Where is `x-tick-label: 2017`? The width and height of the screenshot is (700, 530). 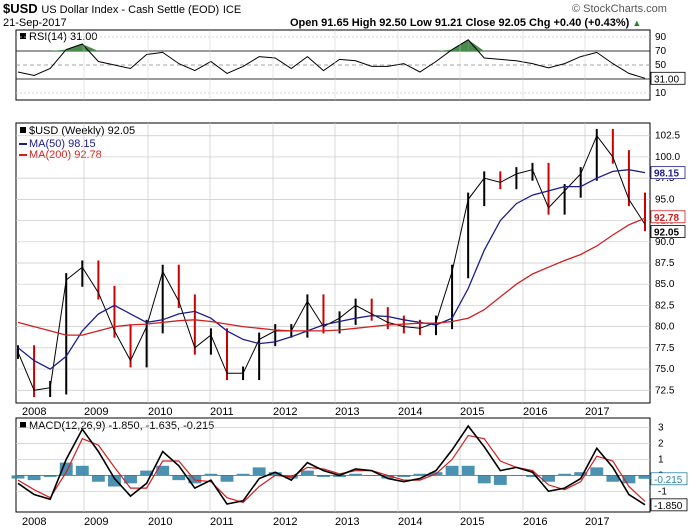 x-tick-label: 2017 is located at coordinates (597, 522).